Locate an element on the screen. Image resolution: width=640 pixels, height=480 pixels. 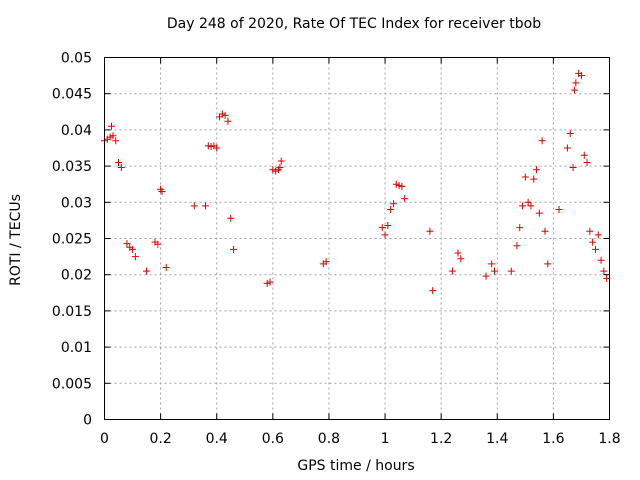
y-tick-label: 0.015 is located at coordinates (72, 312).